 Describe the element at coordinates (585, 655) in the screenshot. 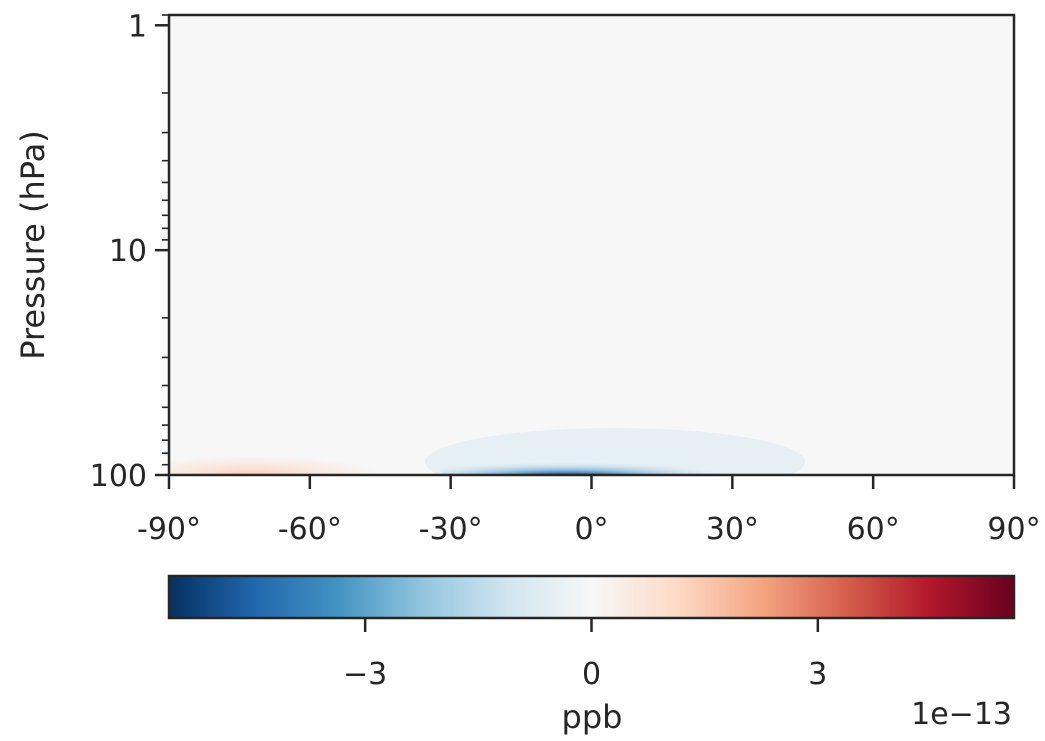

I see `colorbar-ticks: −3 0 3` at that location.